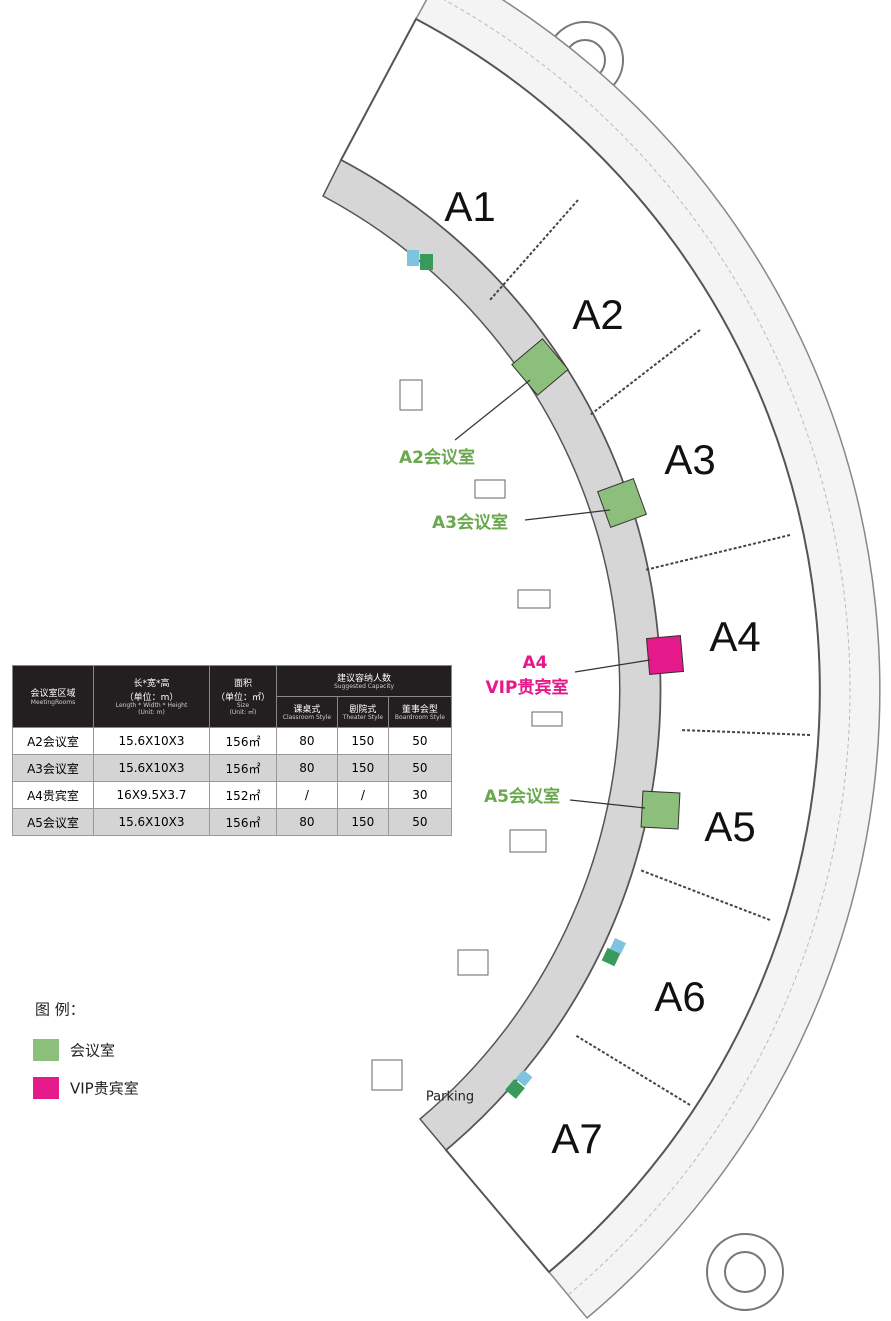 This screenshot has width=891, height=1321. Describe the element at coordinates (552, 594) in the screenshot. I see `leader-lines` at that location.